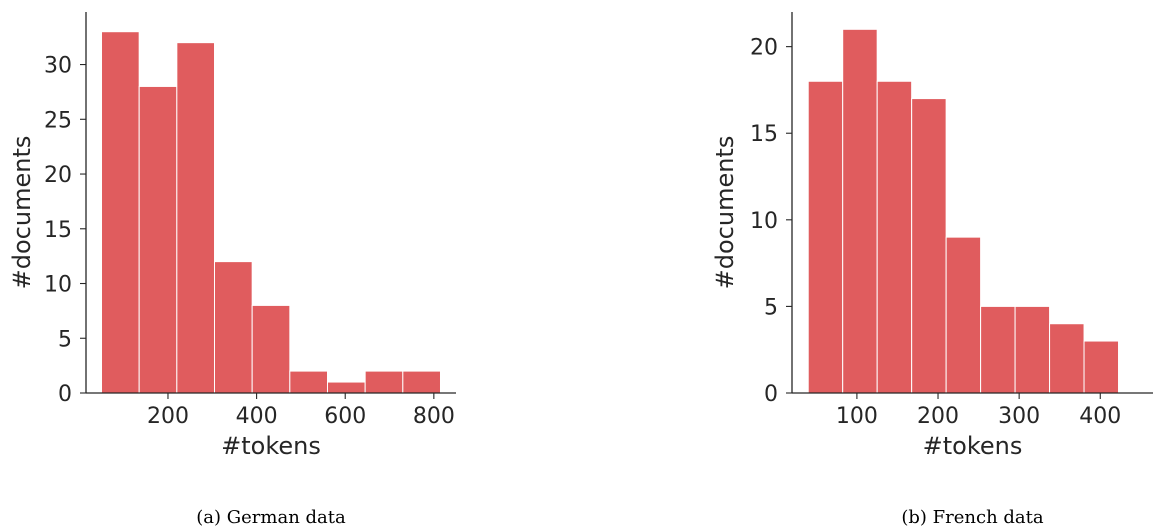 The image size is (1156, 528). I want to click on german-x-axis-label: #tokens, so click(271, 446).